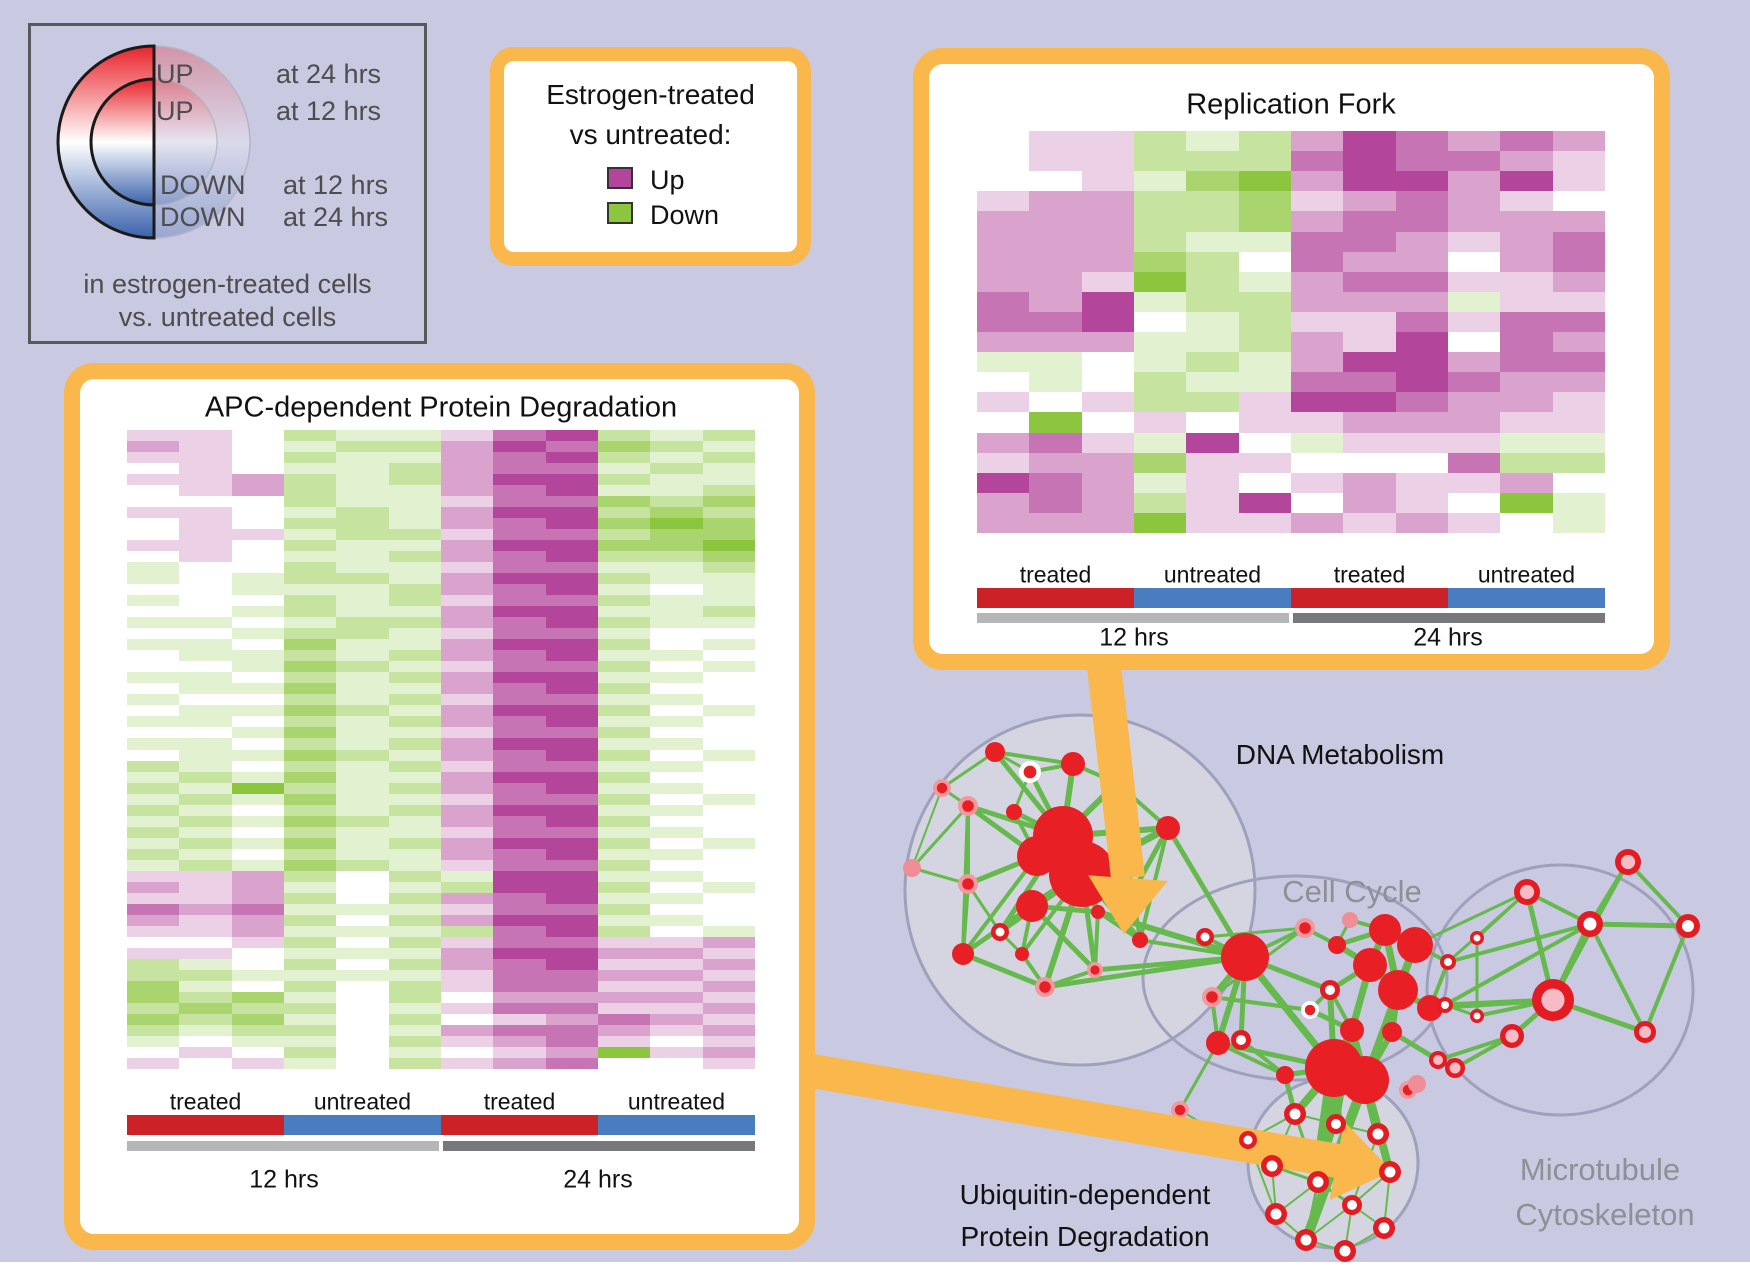  I want to click on dna-metabolism-label: DNA Metabolism, so click(1340, 754).